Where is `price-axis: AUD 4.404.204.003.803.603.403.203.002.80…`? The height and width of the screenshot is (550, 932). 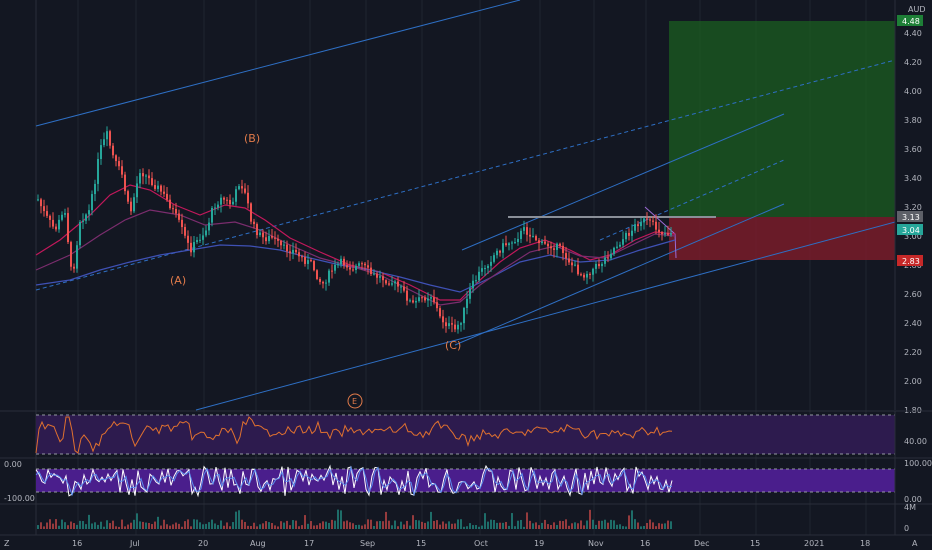 price-axis: AUD 4.404.204.003.803.603.403.203.002.80… is located at coordinates (910, 207).